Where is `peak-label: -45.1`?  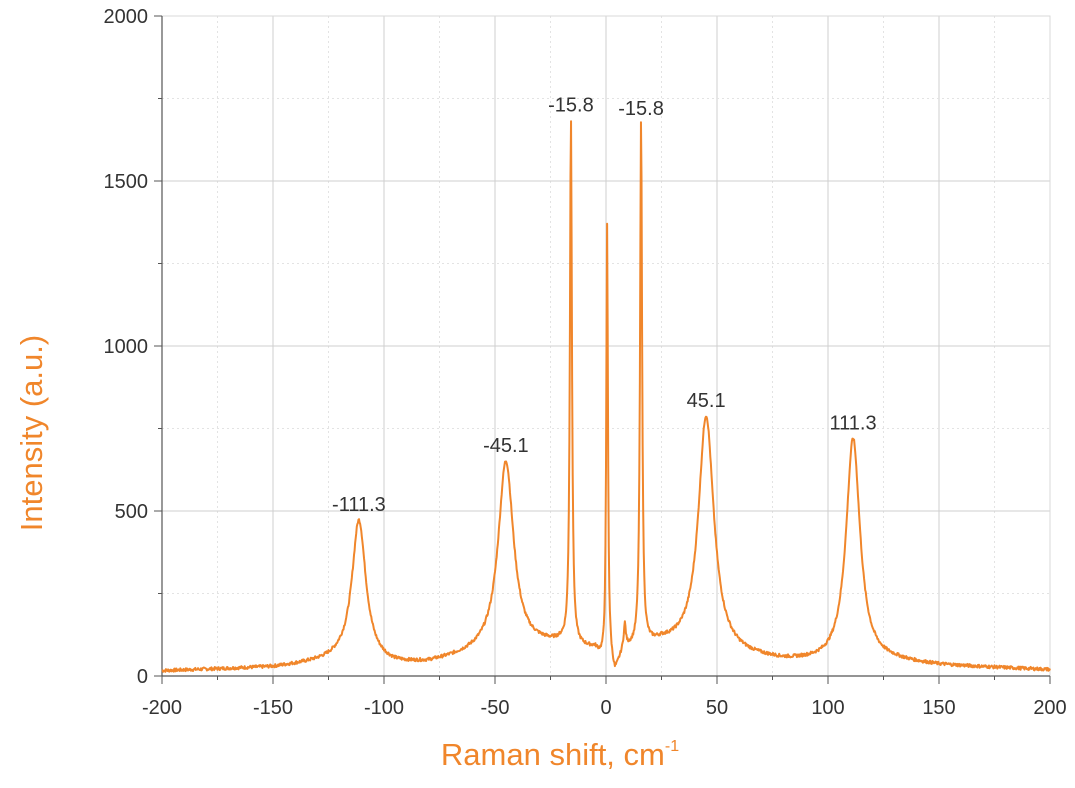
peak-label: -45.1 is located at coordinates (506, 446).